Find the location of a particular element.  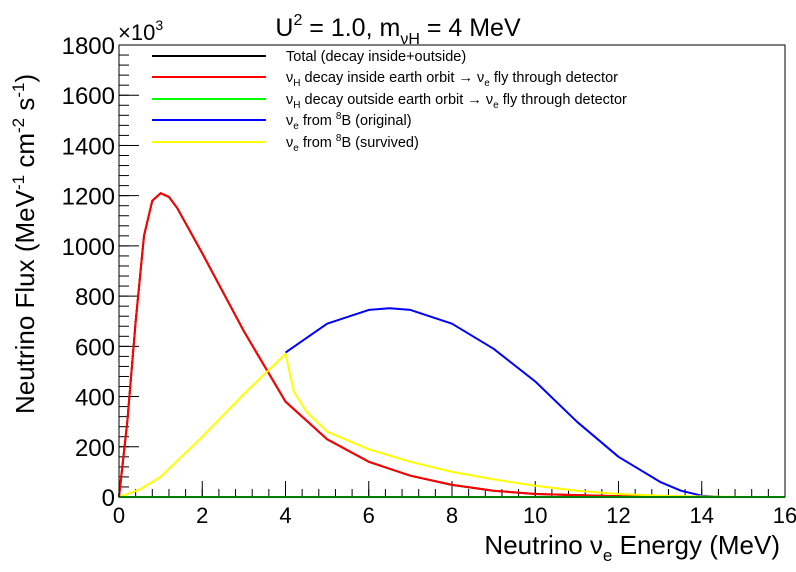

y-axis-label: Neutrino Flux (MeV-1 cm-2 s-1) is located at coordinates (24, 244).